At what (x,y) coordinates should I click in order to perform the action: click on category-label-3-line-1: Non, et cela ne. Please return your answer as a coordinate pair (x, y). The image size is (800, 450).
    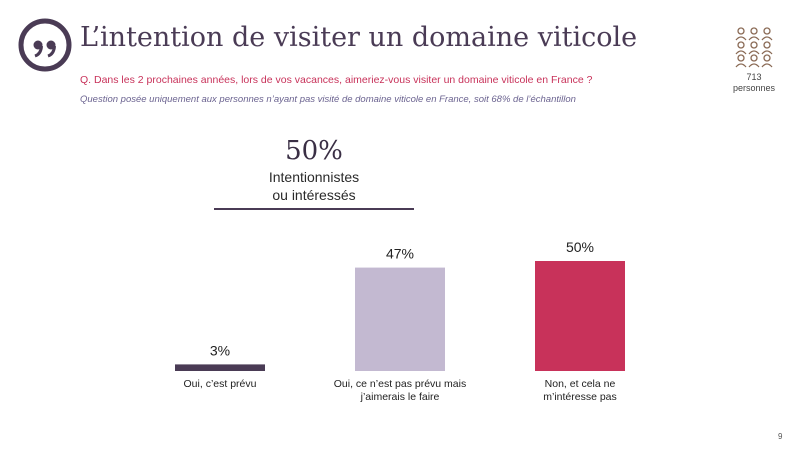
    Looking at the image, I should click on (580, 384).